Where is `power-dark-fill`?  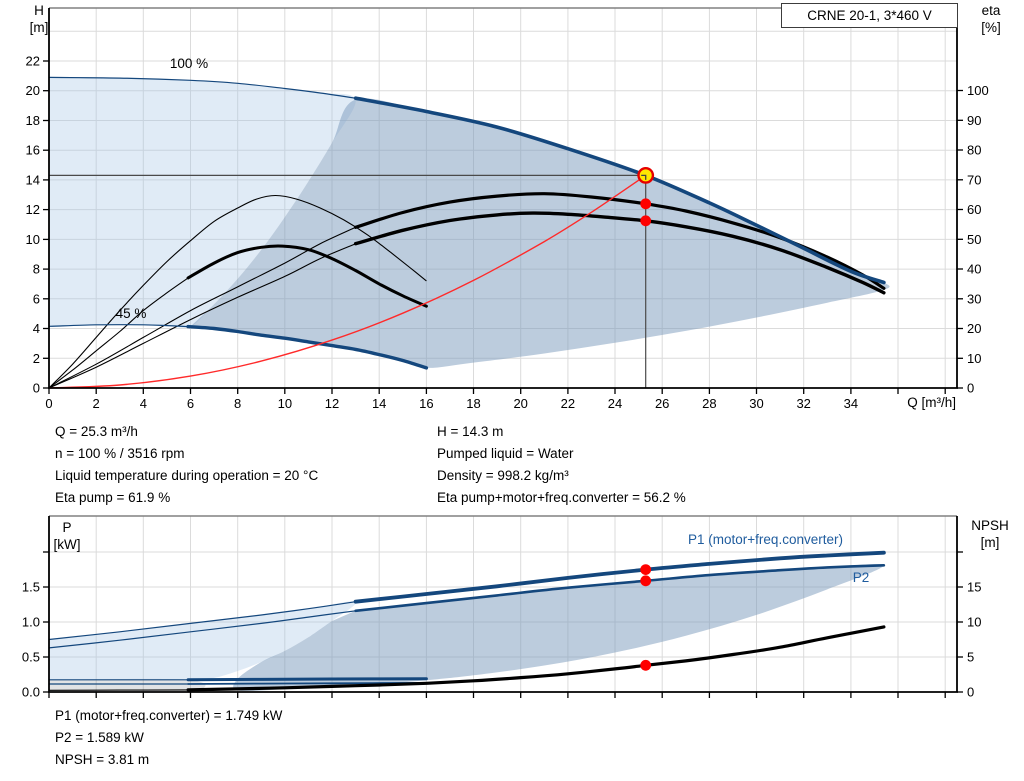
power-dark-fill is located at coordinates (558, 627).